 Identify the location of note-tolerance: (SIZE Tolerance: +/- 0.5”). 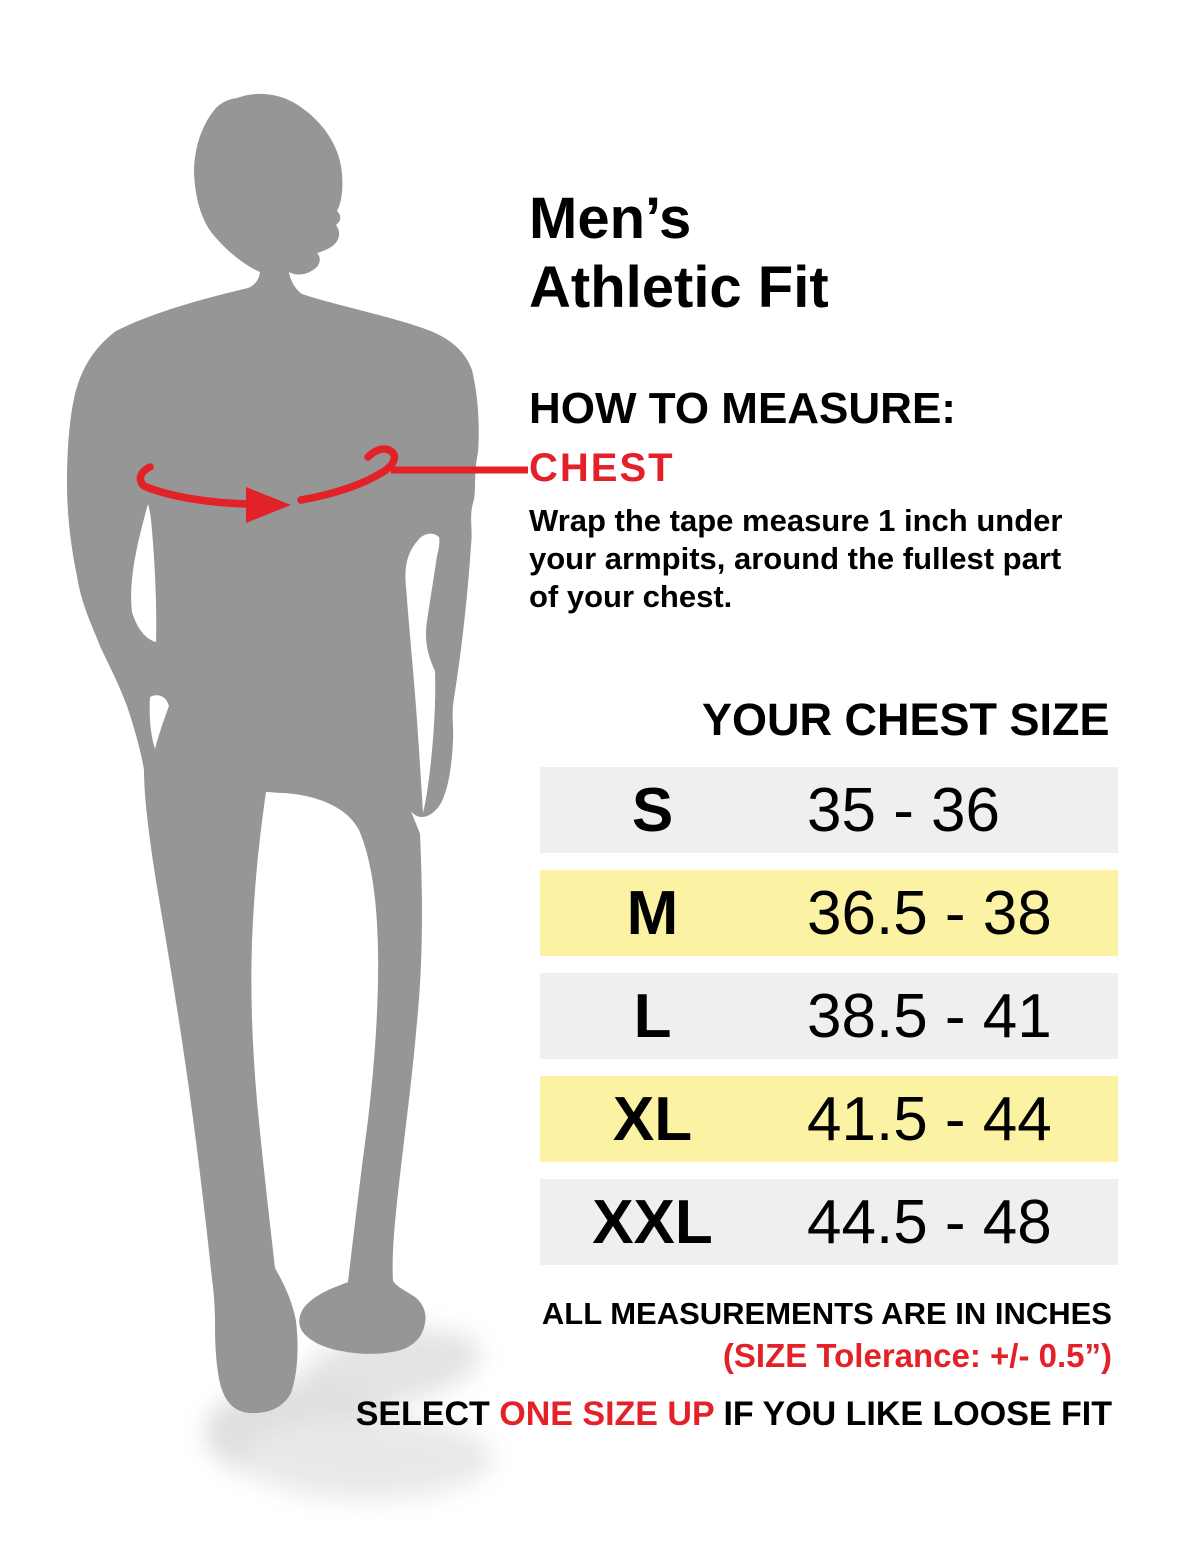
(917, 1355).